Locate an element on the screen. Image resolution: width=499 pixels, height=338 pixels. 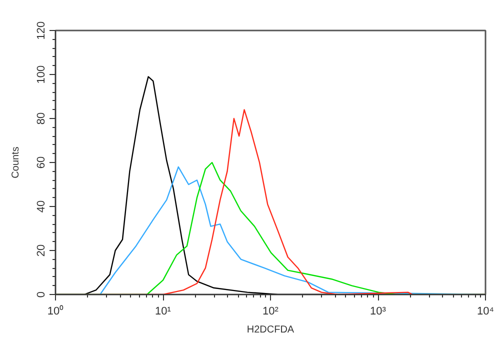
x-tick-label: 10⁴ is located at coordinates (485, 312).